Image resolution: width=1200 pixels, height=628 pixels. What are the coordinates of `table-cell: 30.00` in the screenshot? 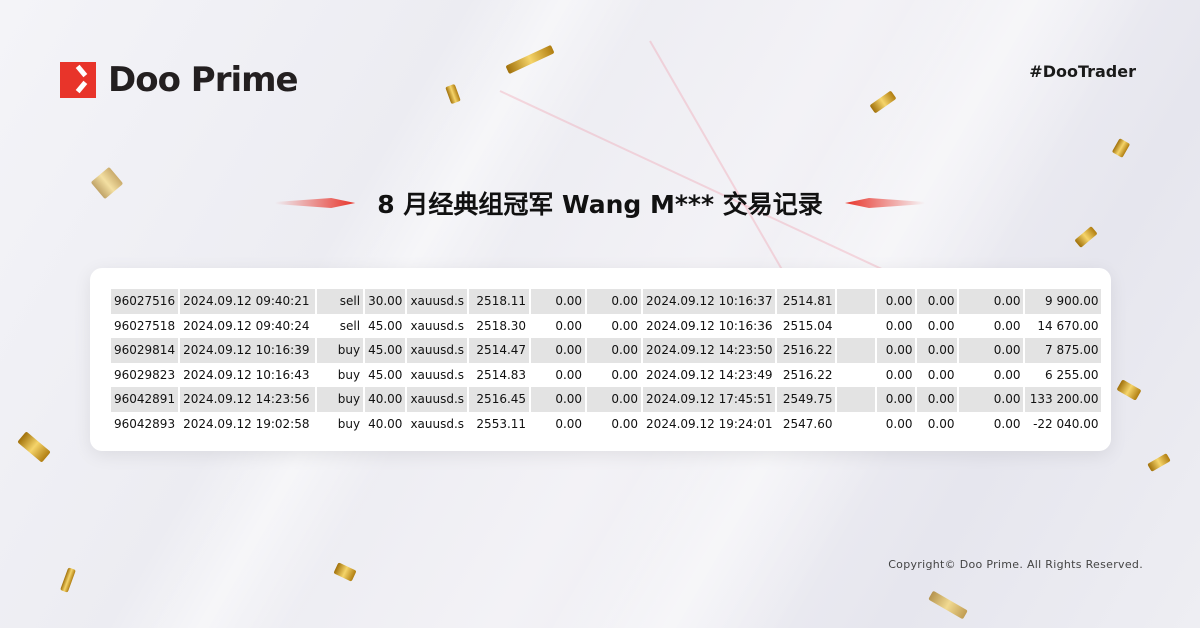 It's located at (385, 301).